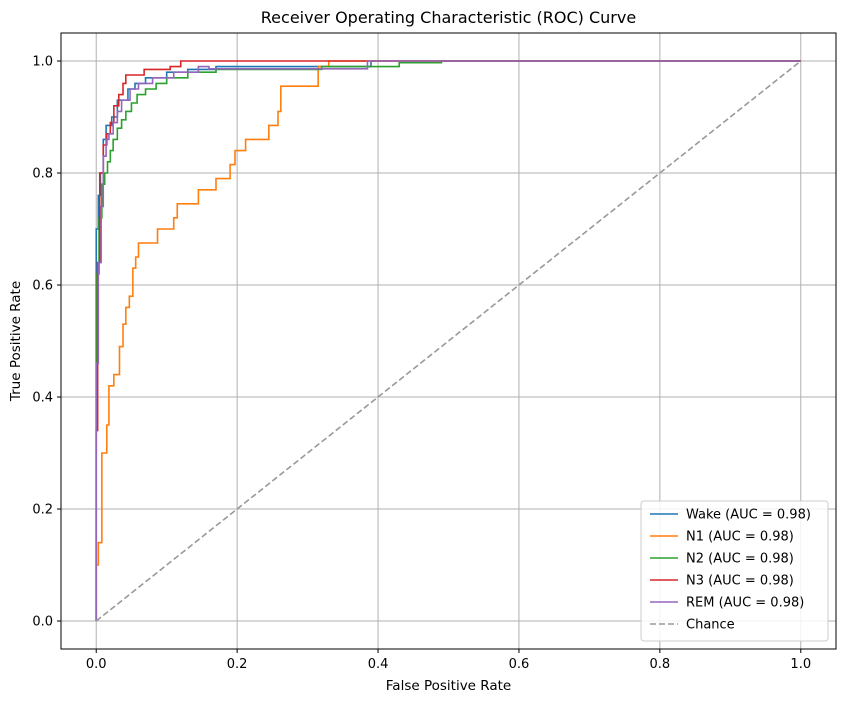  What do you see at coordinates (740, 537) in the screenshot?
I see `legend-label: N1 (AUC = 0.98)` at bounding box center [740, 537].